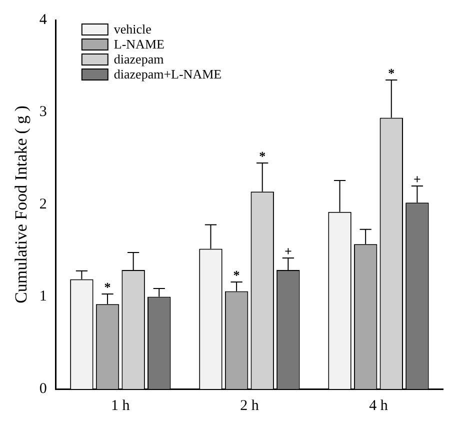 The image size is (467, 433). What do you see at coordinates (120, 406) in the screenshot?
I see `x-tick-label: 1 h` at bounding box center [120, 406].